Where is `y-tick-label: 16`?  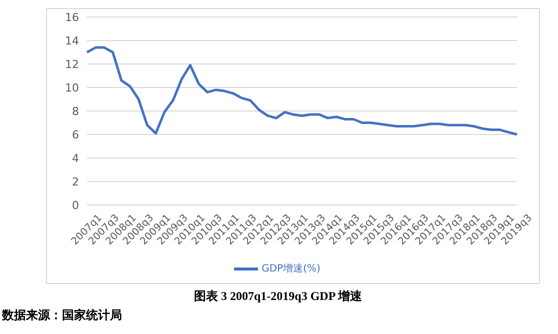
y-tick-label: 16 is located at coordinates (72, 17).